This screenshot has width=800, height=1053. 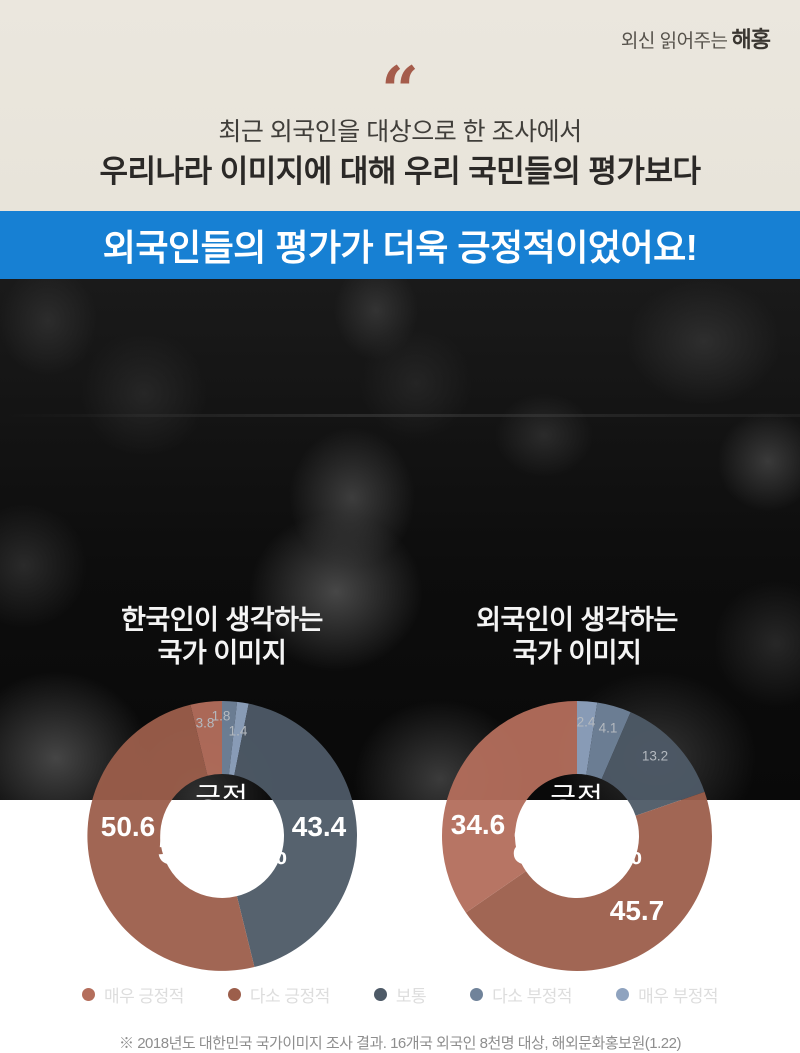 What do you see at coordinates (400, 171) in the screenshot?
I see `intro-line-2: 우리나라 이미지에 대해 우리 국민들의 평가보다` at bounding box center [400, 171].